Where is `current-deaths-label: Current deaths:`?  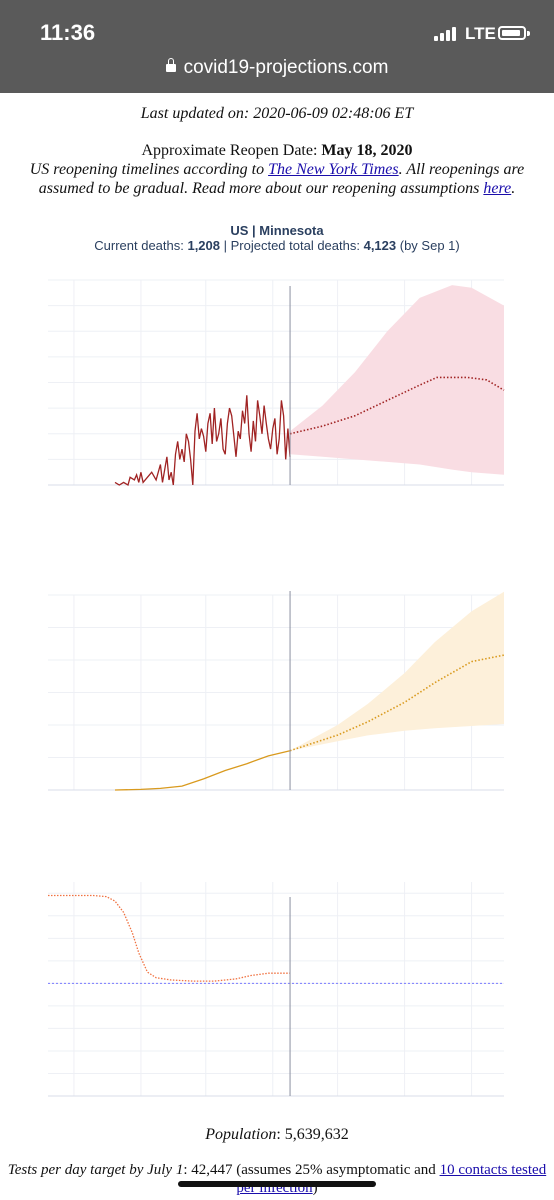 current-deaths-label: Current deaths: is located at coordinates (141, 245).